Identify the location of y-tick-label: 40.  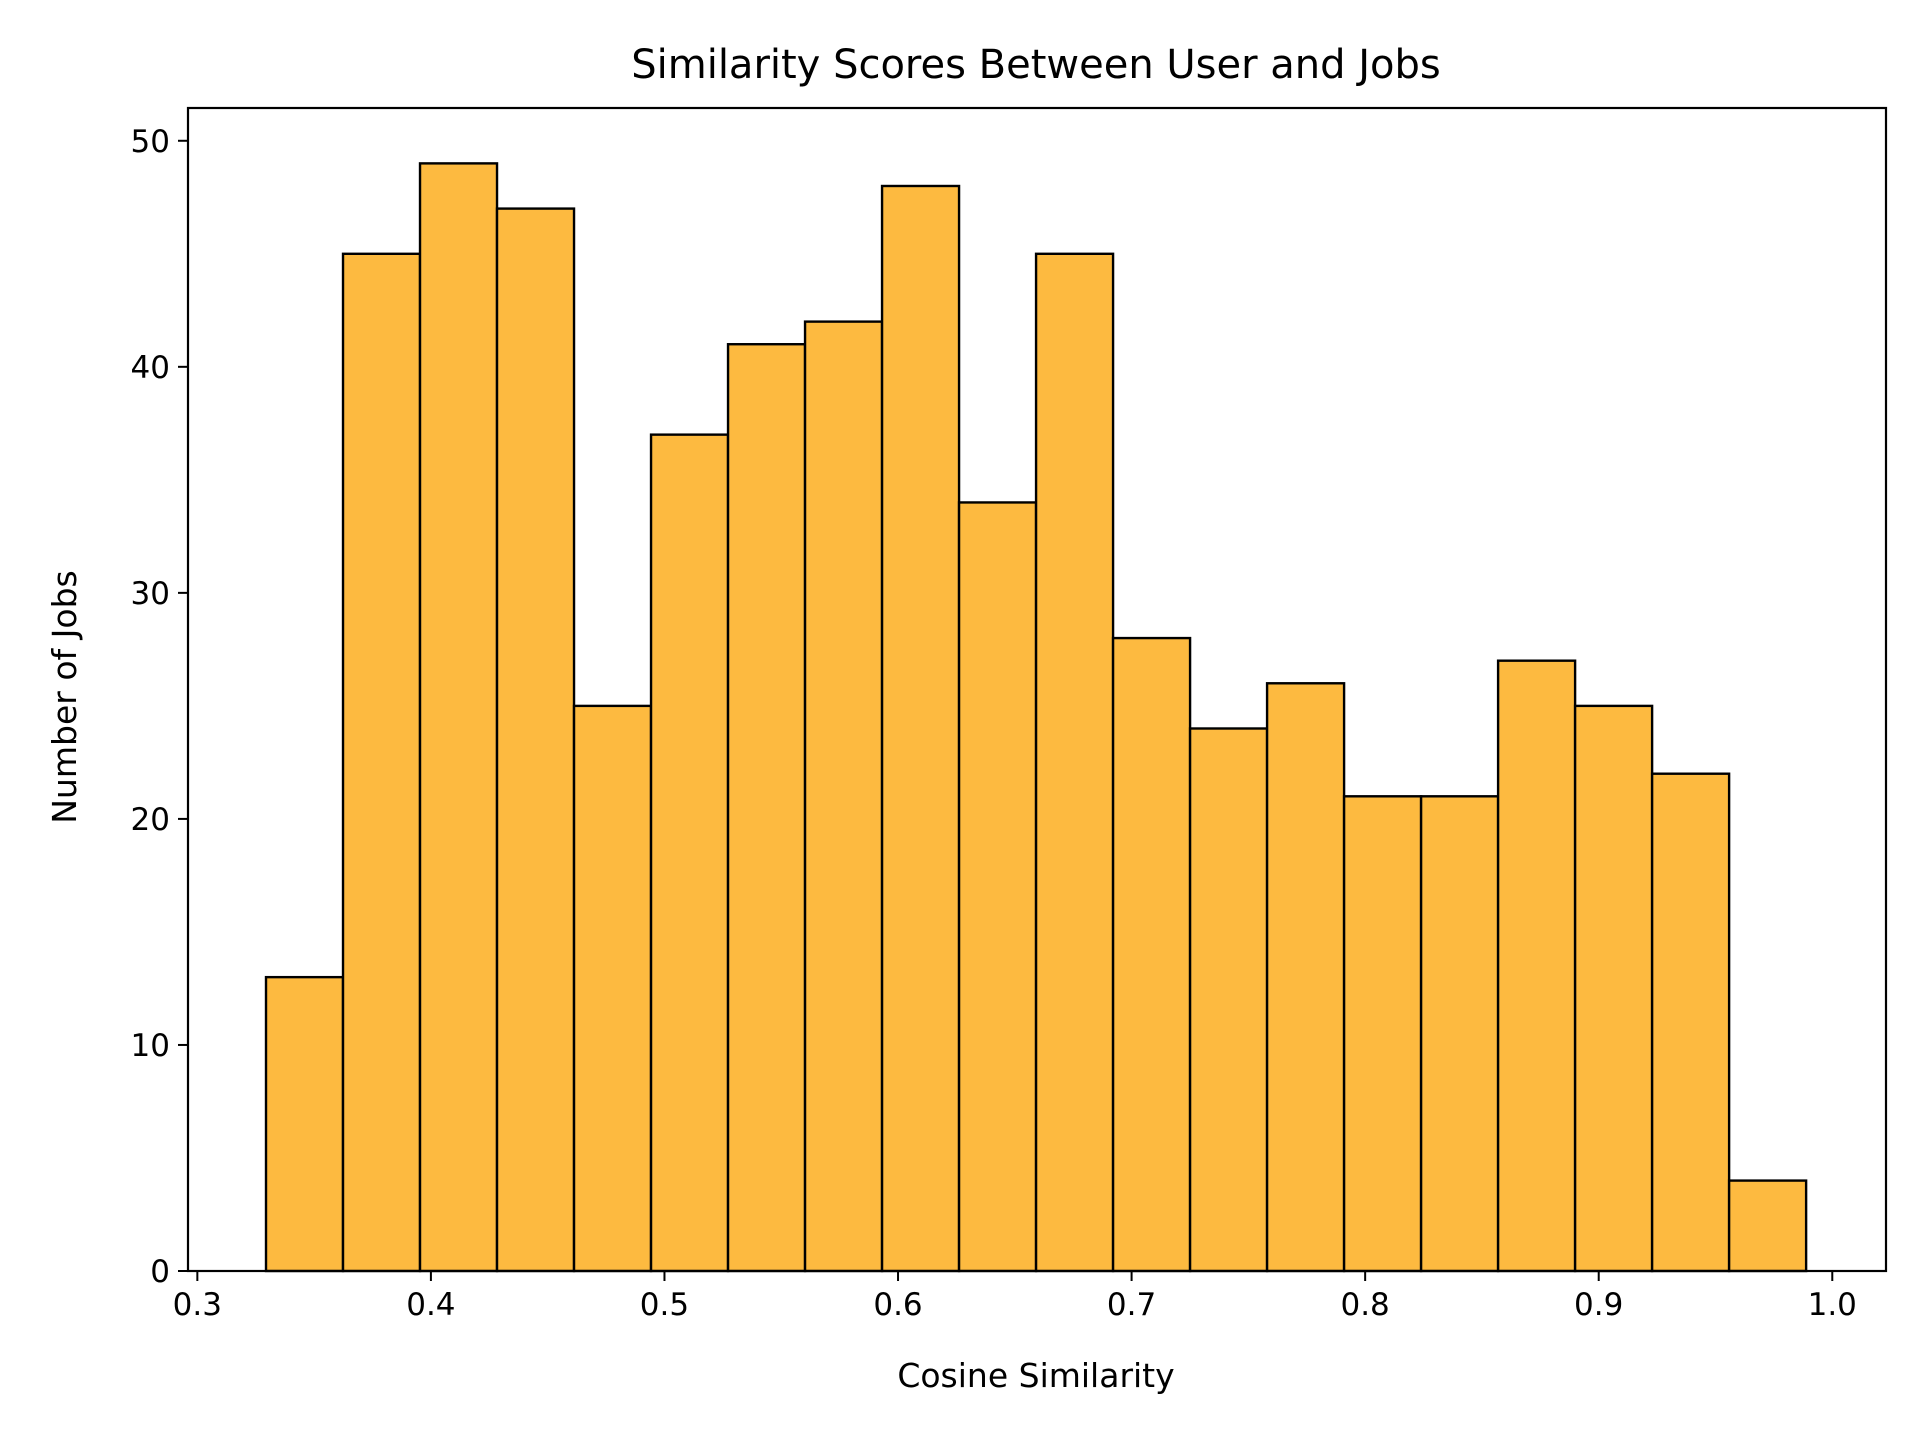
(150, 368).